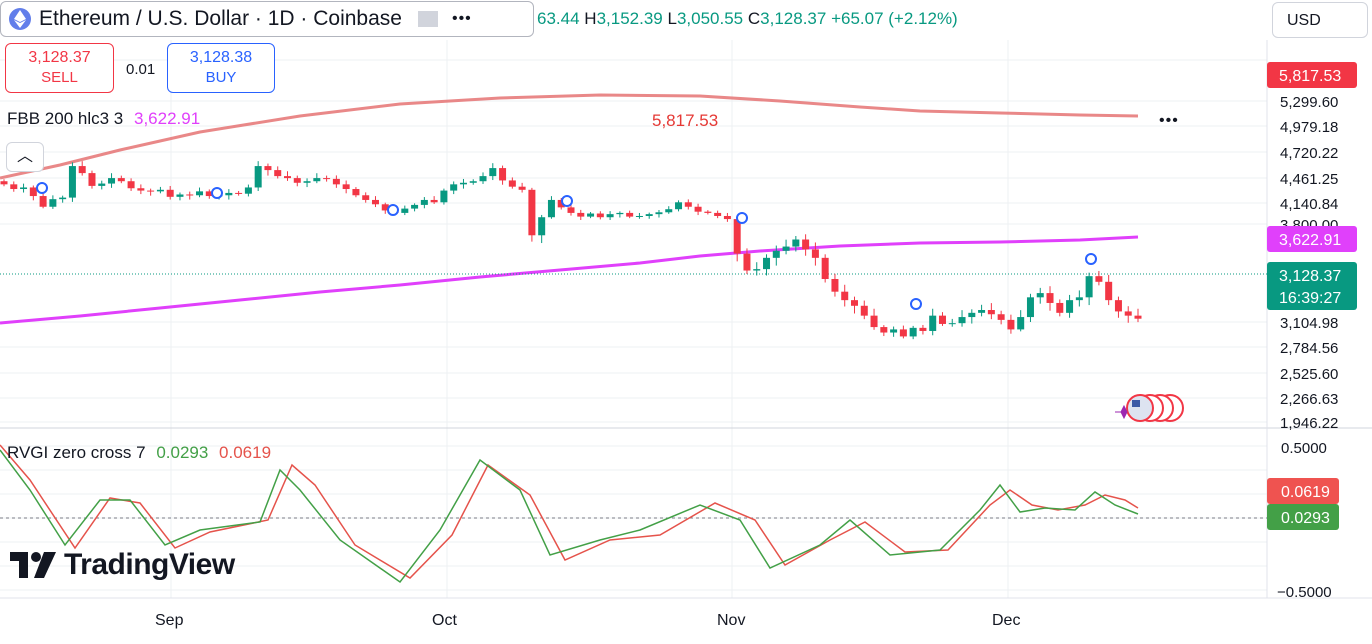  Describe the element at coordinates (1309, 179) in the screenshot. I see `price-axis-label: 4,461.25` at that location.